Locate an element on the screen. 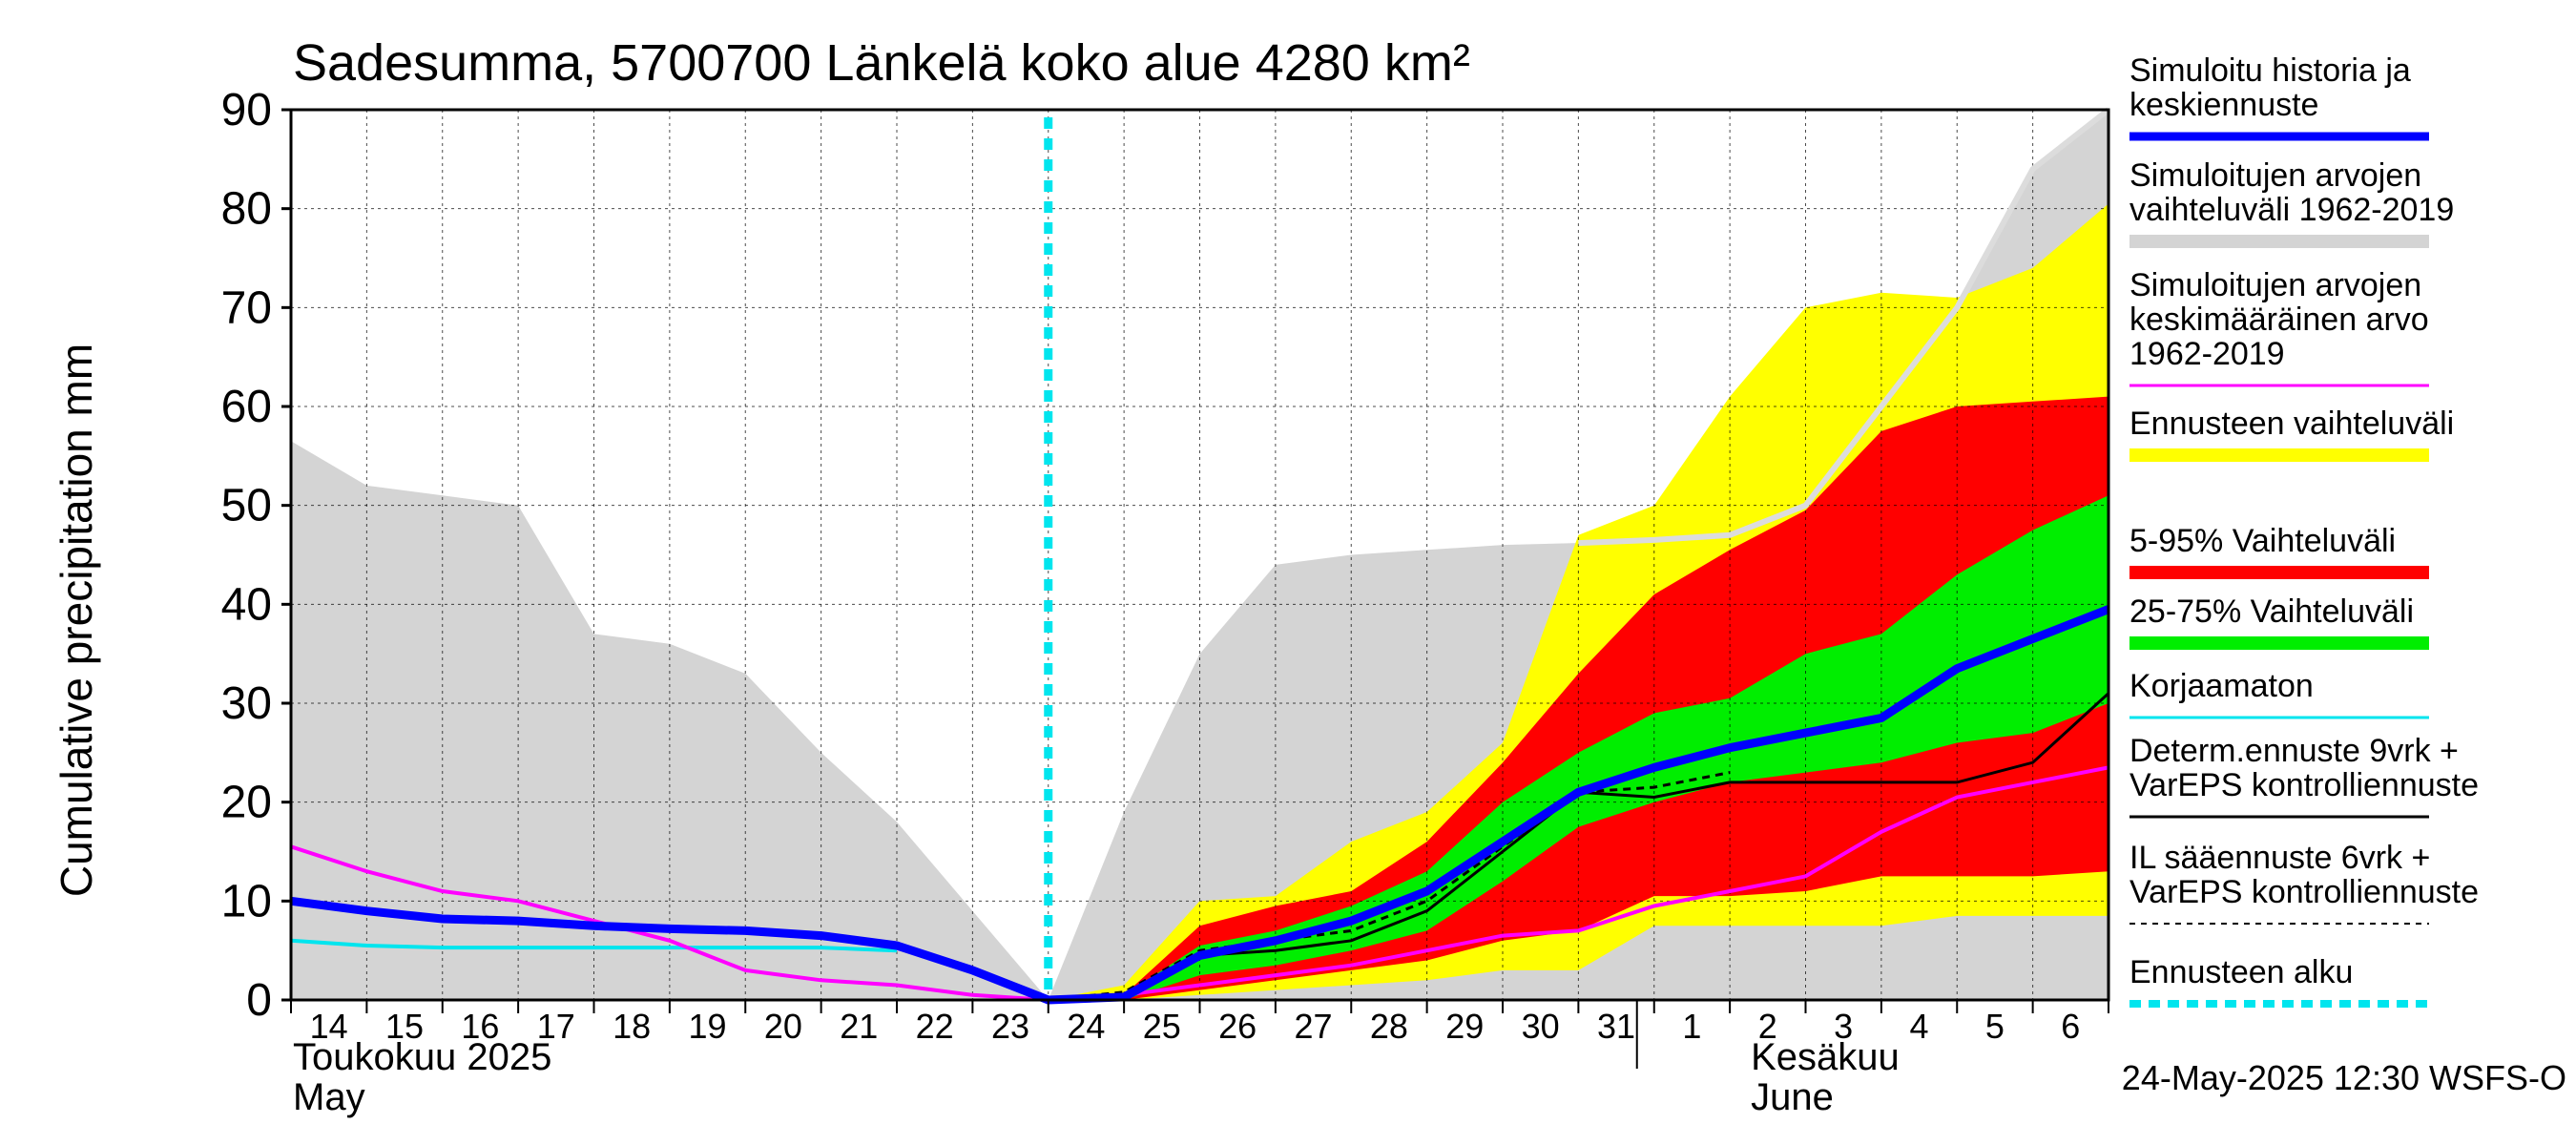 This screenshot has width=2576, height=1145. historical-mean-line is located at coordinates (1199, 884).